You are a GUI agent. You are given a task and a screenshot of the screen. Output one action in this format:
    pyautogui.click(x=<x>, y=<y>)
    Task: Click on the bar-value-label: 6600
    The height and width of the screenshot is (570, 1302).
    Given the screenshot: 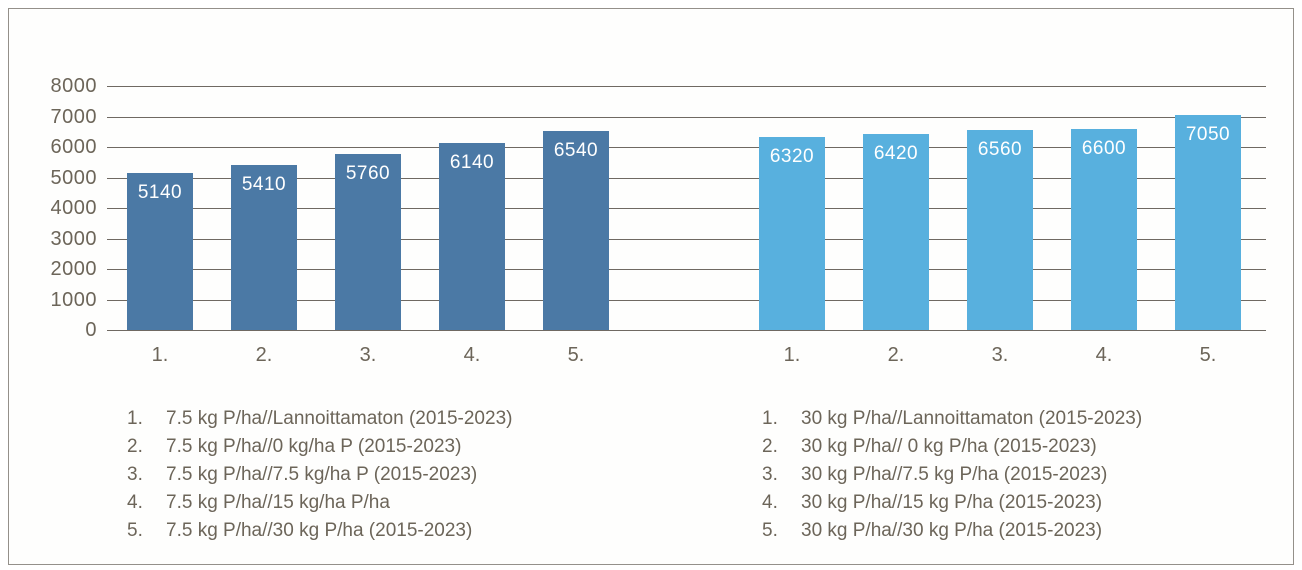 What is the action you would take?
    pyautogui.click(x=1104, y=148)
    